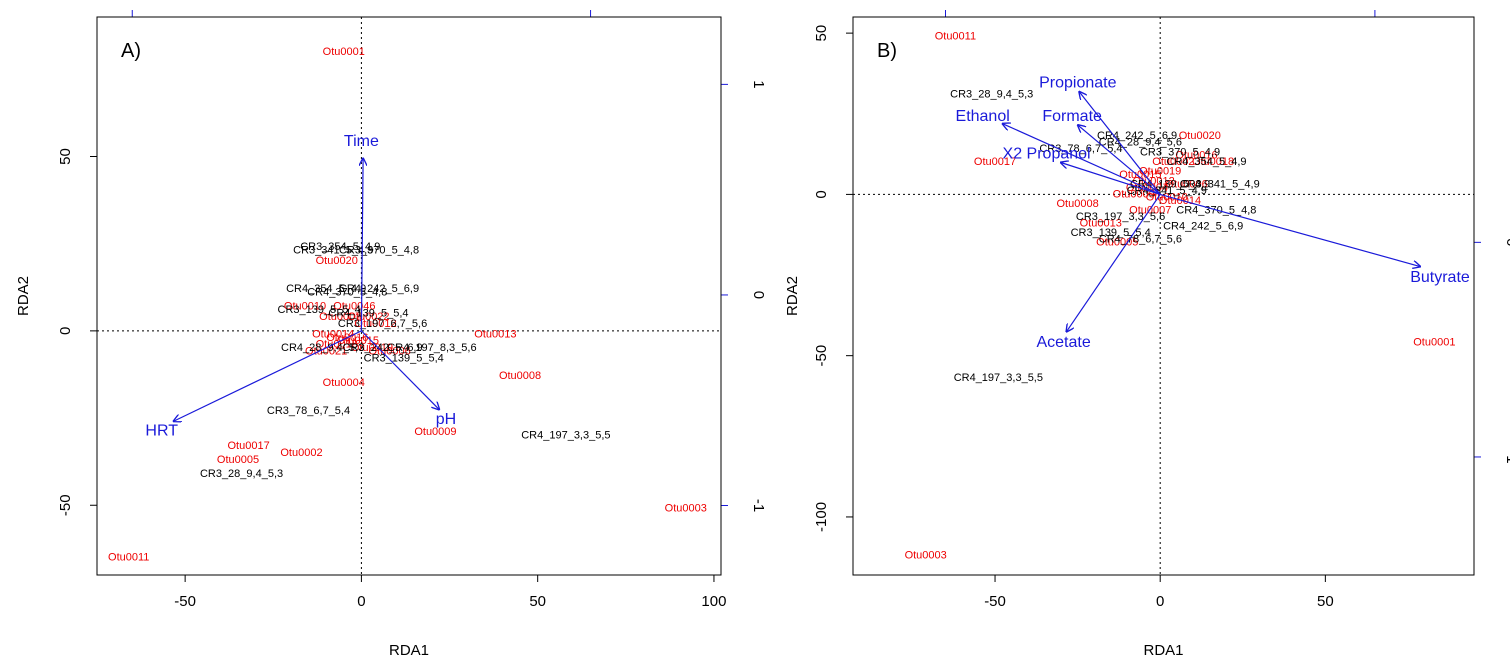 Image resolution: width=1510 pixels, height=666 pixels. I want to click on biplot-label: X2 Propanol, so click(1047, 153).